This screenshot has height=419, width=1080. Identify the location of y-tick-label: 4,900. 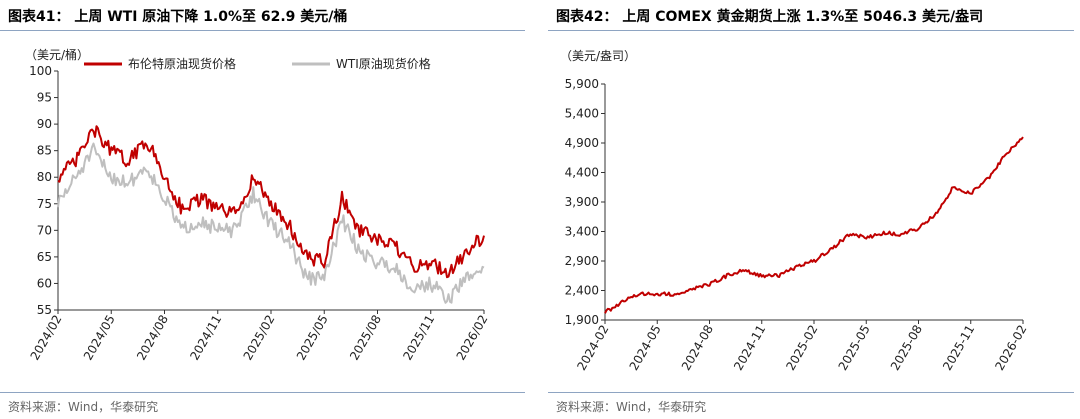
(582, 143).